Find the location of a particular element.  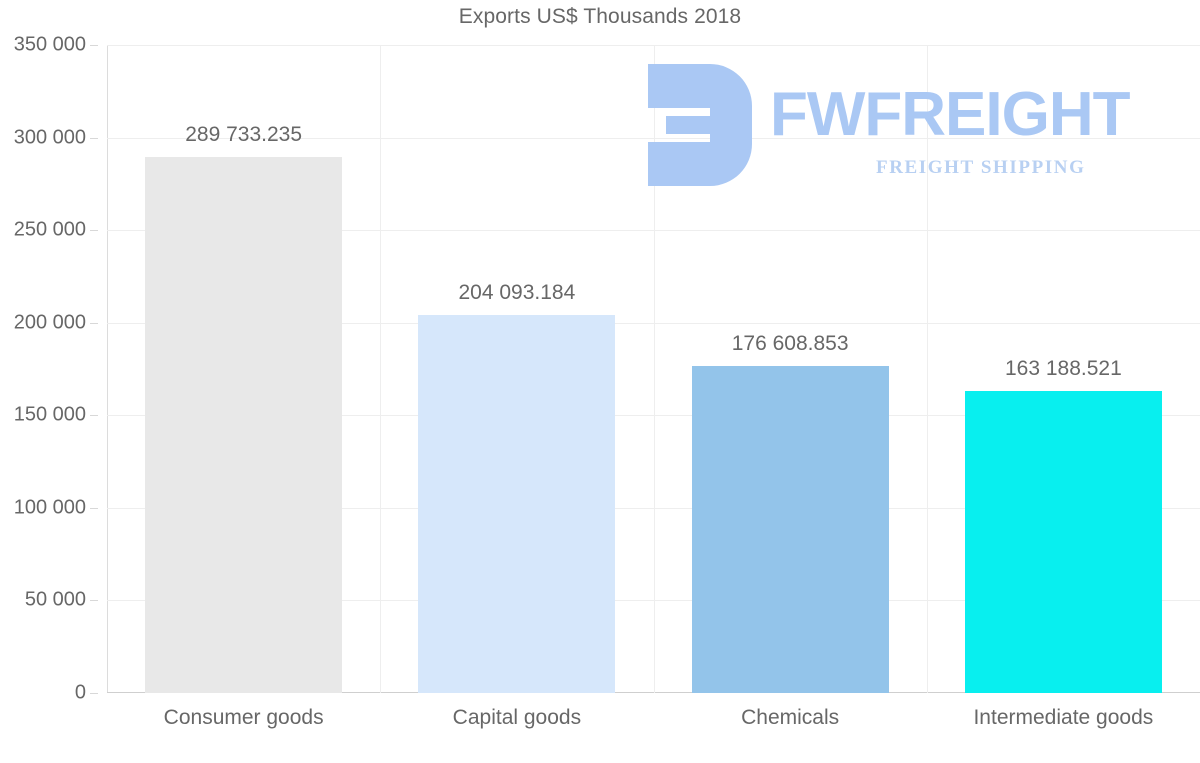

x-tick-label: Capital goods is located at coordinates (517, 717).